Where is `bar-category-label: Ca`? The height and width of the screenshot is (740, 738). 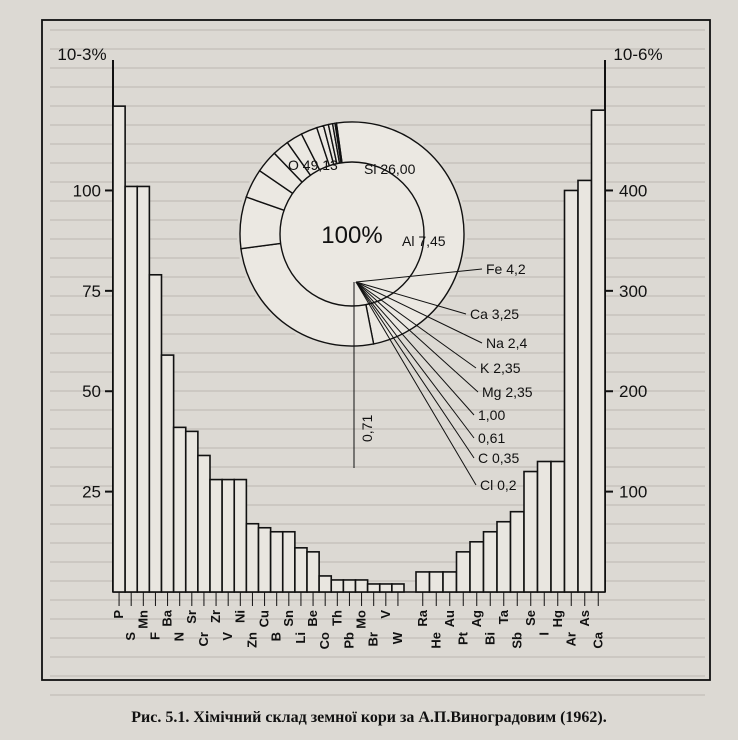 bar-category-label: Ca is located at coordinates (597, 639).